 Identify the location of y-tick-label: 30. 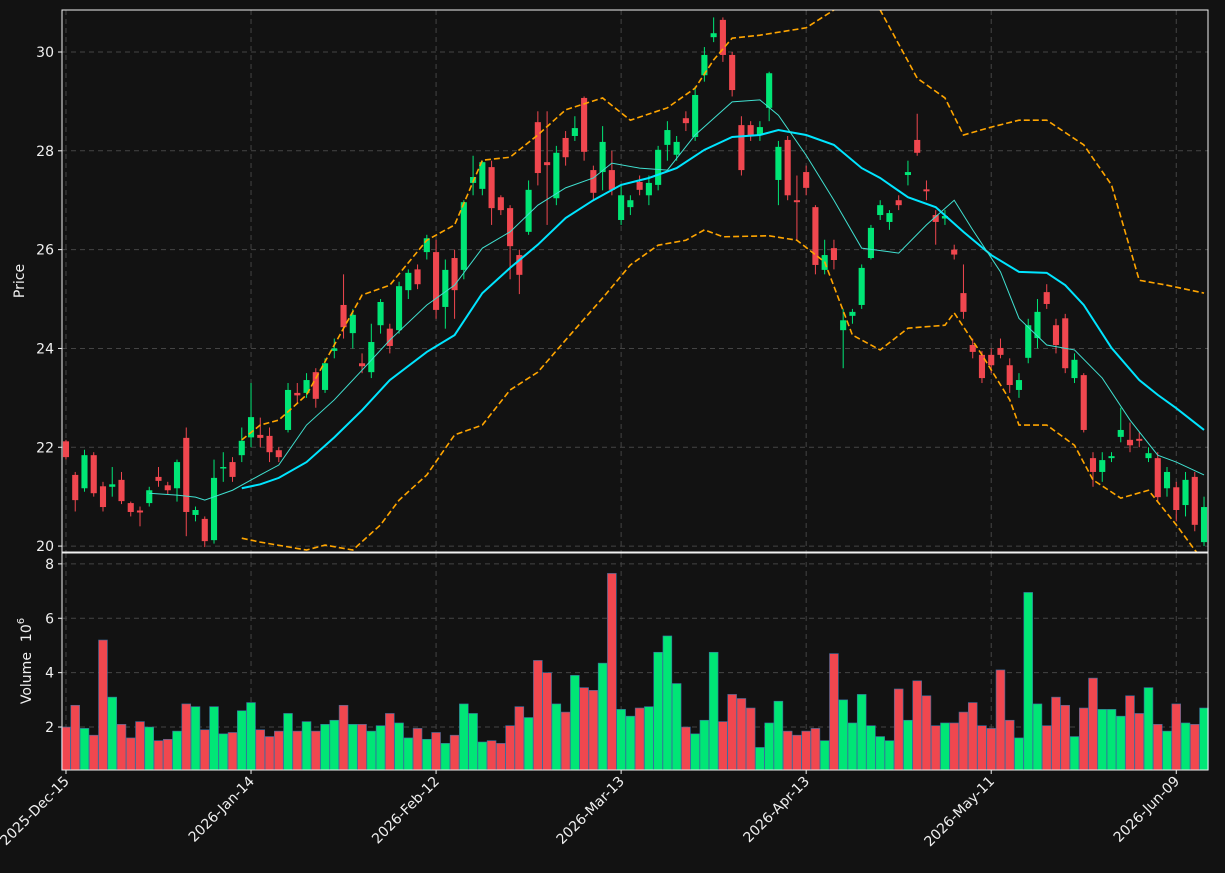
(45, 53).